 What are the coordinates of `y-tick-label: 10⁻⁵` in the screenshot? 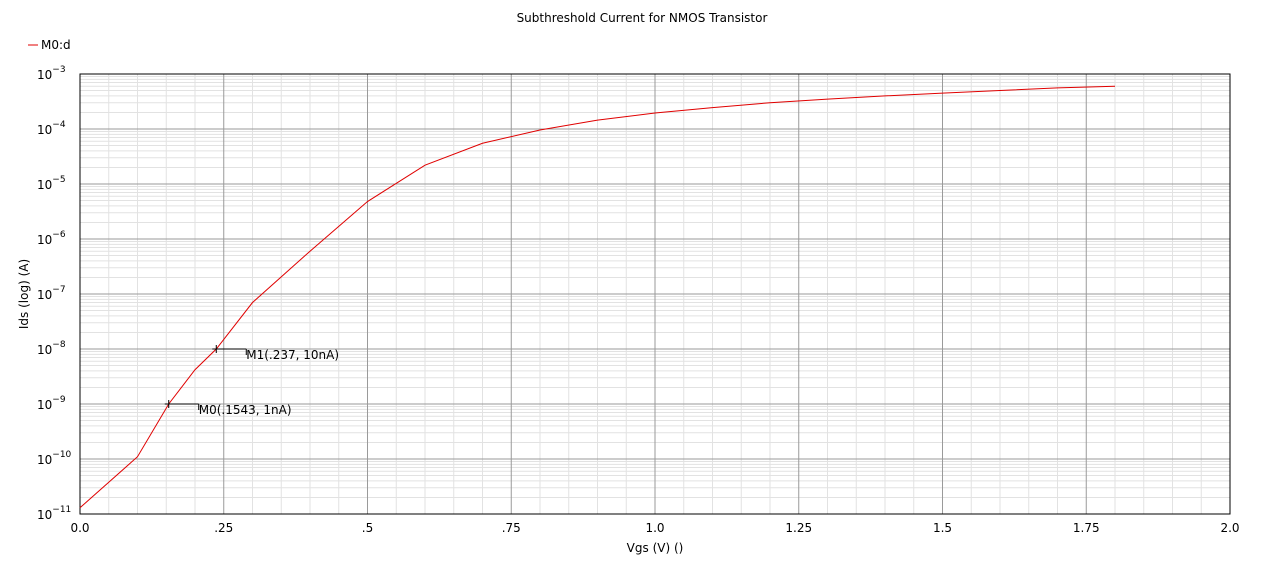 It's located at (51, 183).